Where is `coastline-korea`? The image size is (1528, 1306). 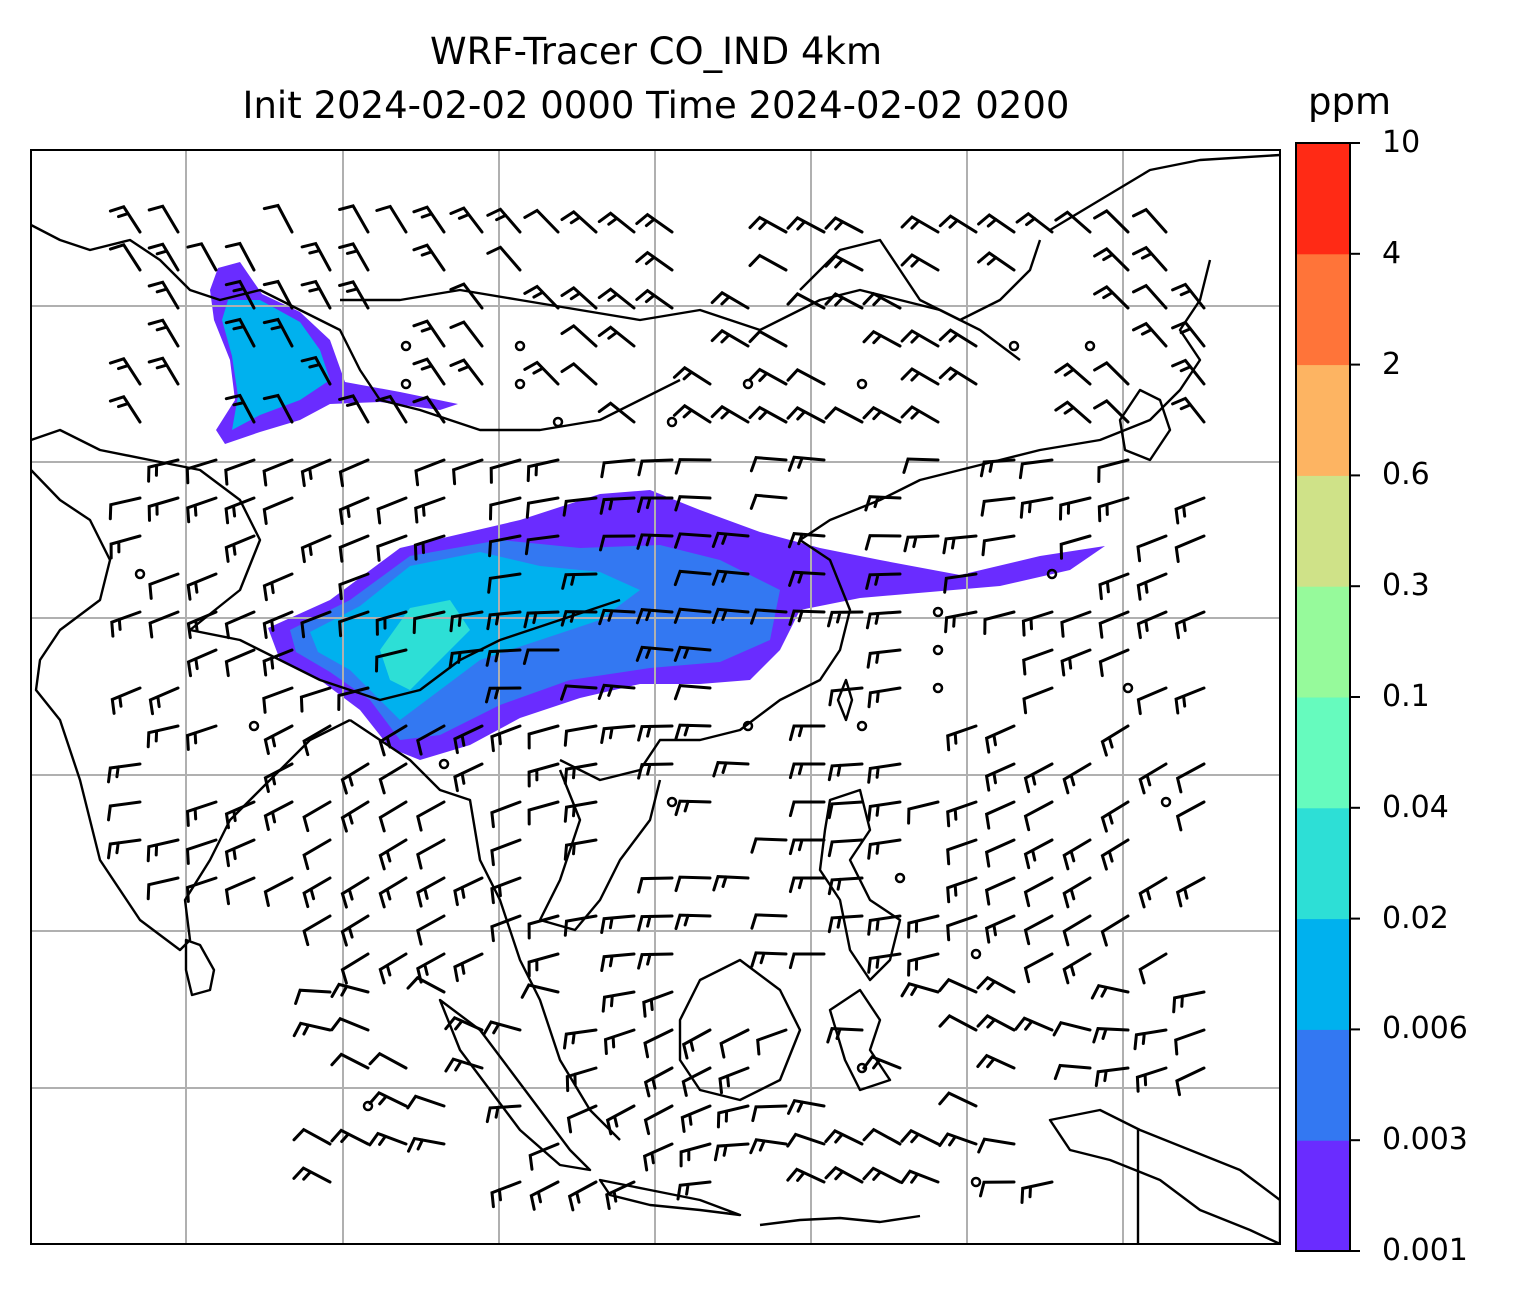 coastline-korea is located at coordinates (1145, 425).